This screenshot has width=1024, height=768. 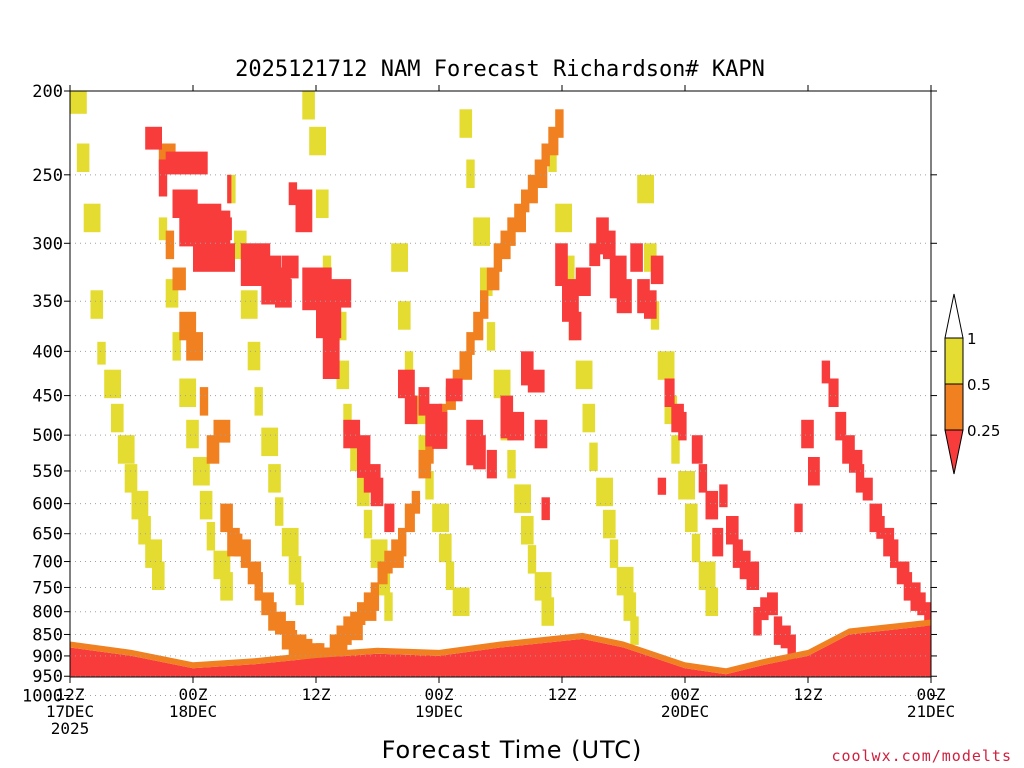 I want to click on y-tick-label: 450, so click(x=47, y=397).